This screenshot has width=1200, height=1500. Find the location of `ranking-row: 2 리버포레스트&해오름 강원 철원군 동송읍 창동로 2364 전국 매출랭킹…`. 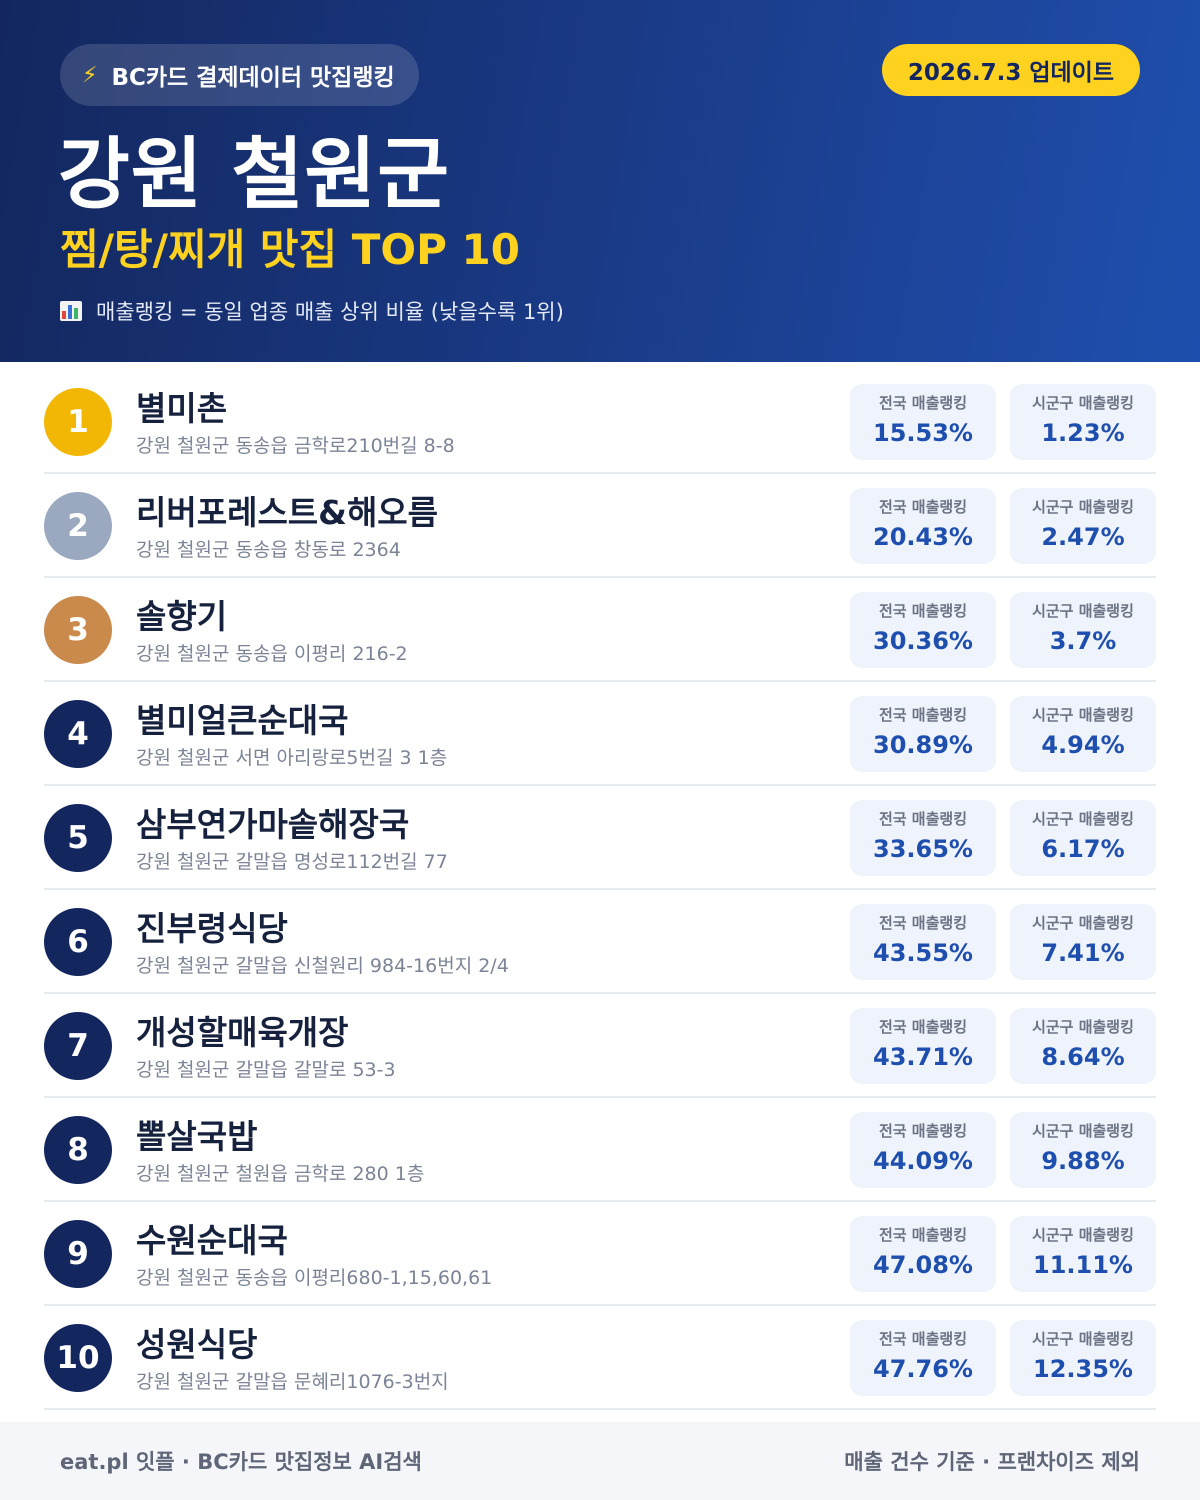

ranking-row: 2 리버포레스트&해오름 강원 철원군 동송읍 창동로 2364 전국 매출랭킹… is located at coordinates (600, 526).